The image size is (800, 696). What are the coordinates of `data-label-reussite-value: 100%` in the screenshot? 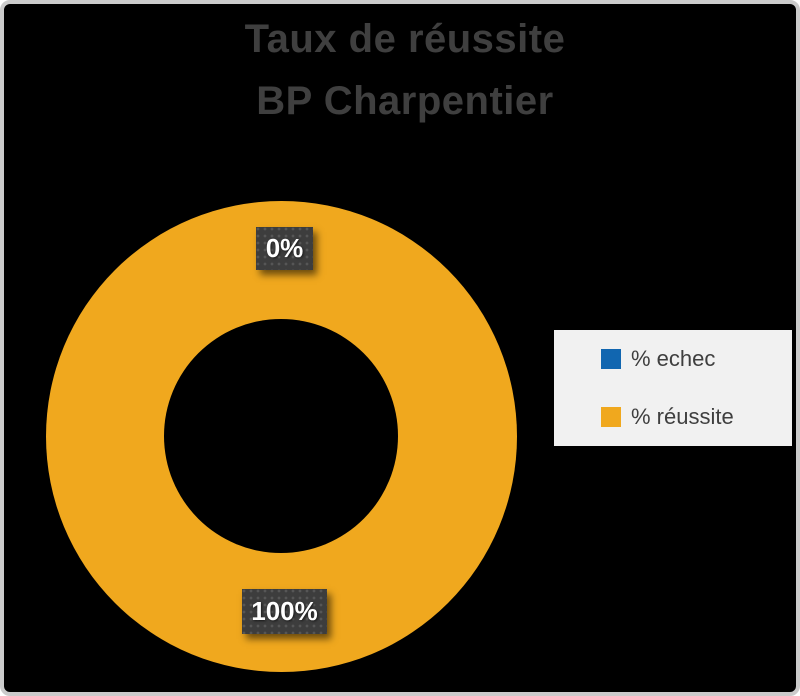 It's located at (284, 611).